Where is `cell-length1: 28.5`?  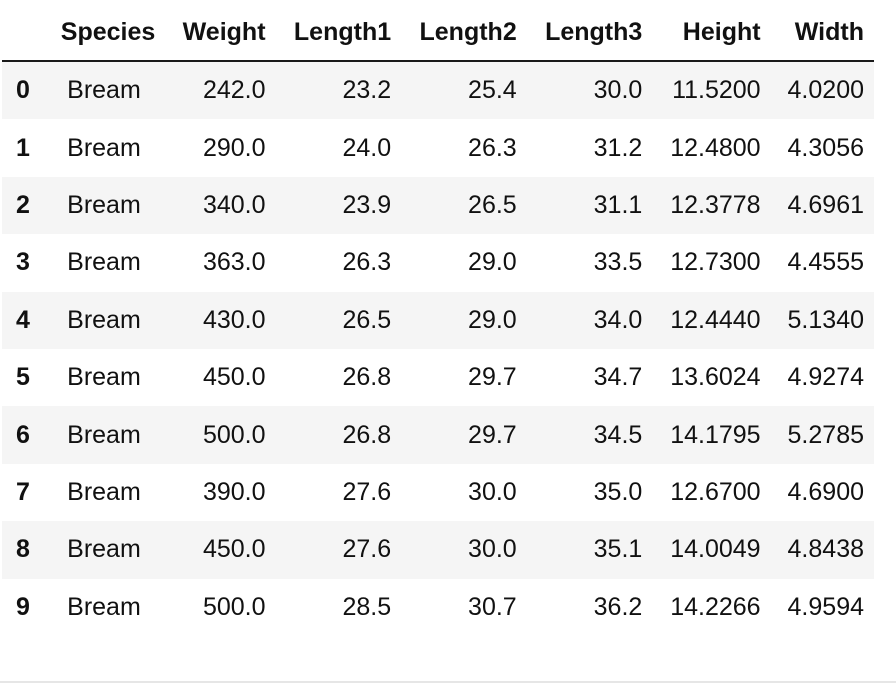
cell-length1: 28.5 is located at coordinates (367, 606).